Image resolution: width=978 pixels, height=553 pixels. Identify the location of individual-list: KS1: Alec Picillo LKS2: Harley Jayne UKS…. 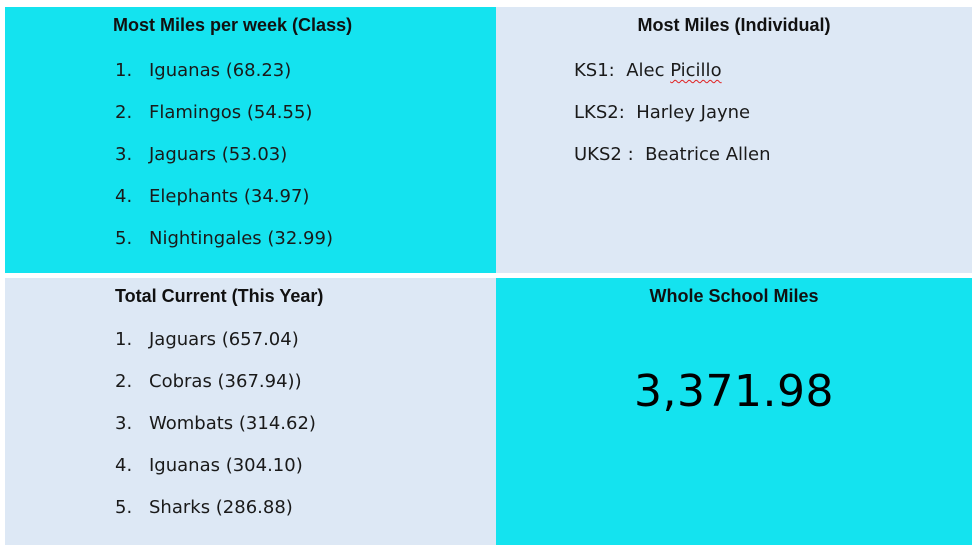
(672, 113).